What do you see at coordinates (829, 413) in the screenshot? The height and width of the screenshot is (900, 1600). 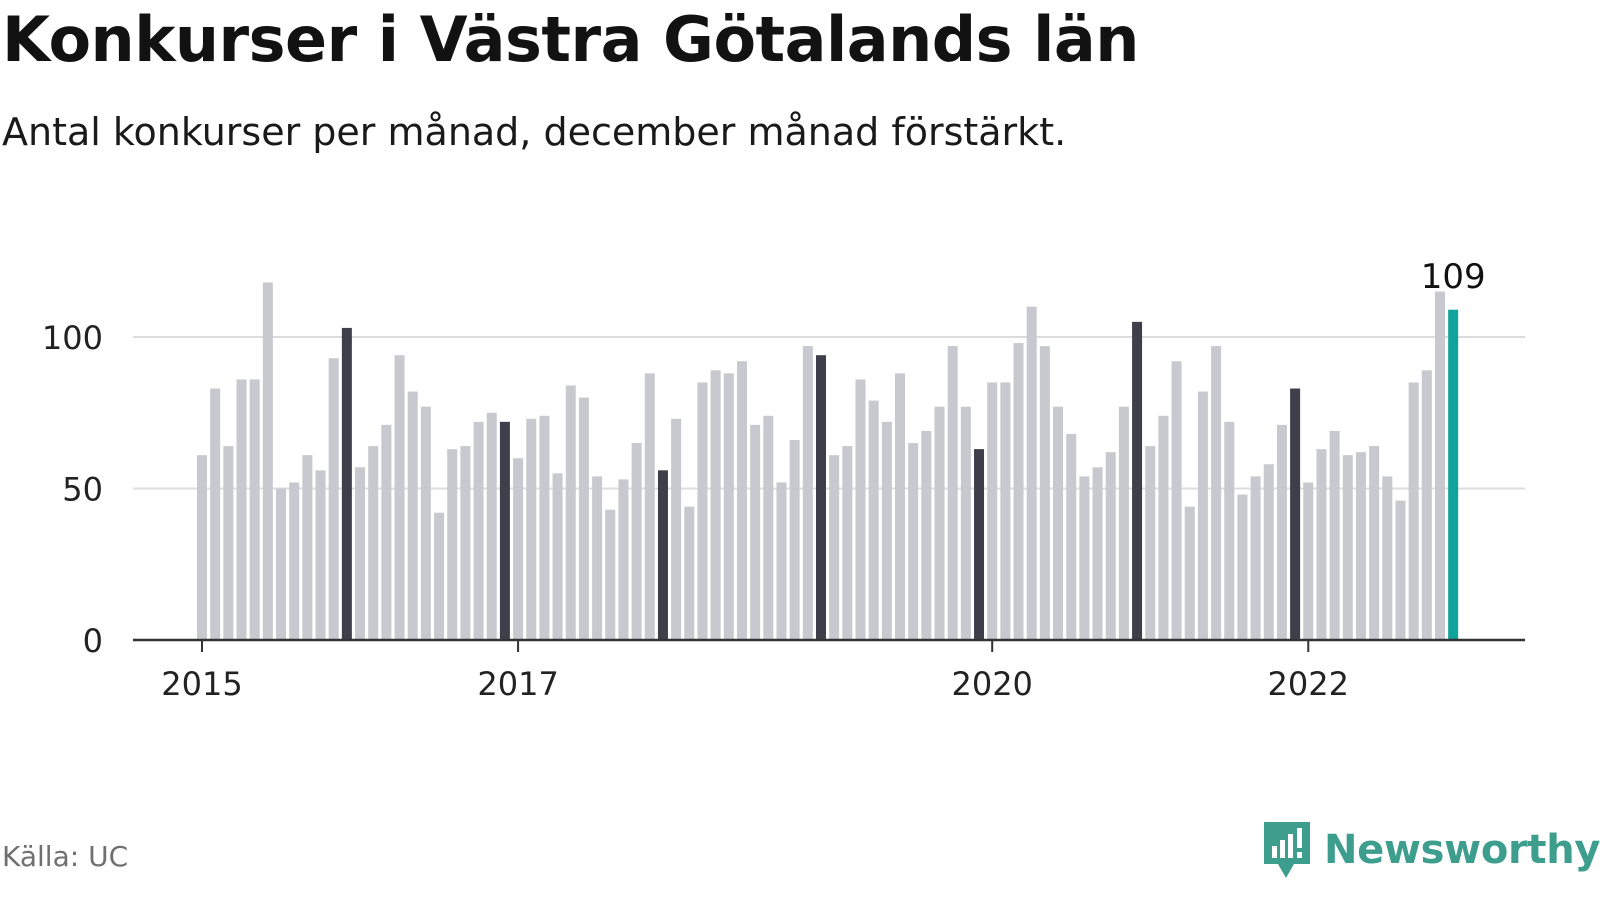 I see `gridlines` at bounding box center [829, 413].